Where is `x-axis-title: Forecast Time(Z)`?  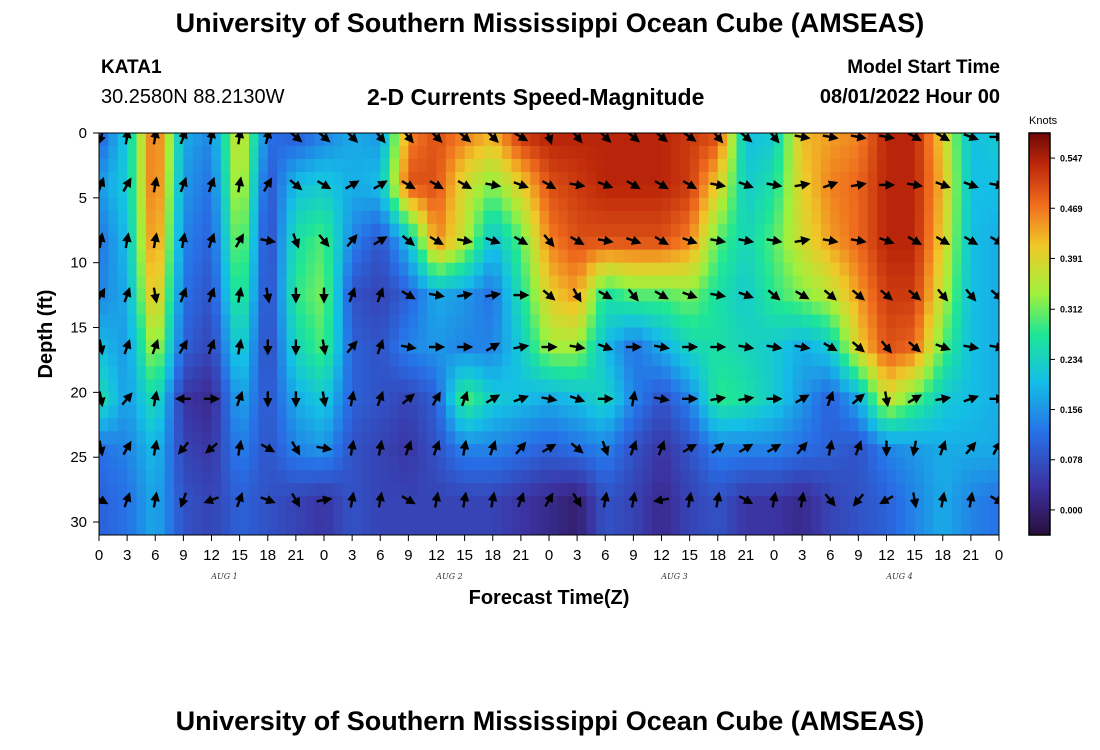
x-axis-title: Forecast Time(Z) is located at coordinates (549, 598).